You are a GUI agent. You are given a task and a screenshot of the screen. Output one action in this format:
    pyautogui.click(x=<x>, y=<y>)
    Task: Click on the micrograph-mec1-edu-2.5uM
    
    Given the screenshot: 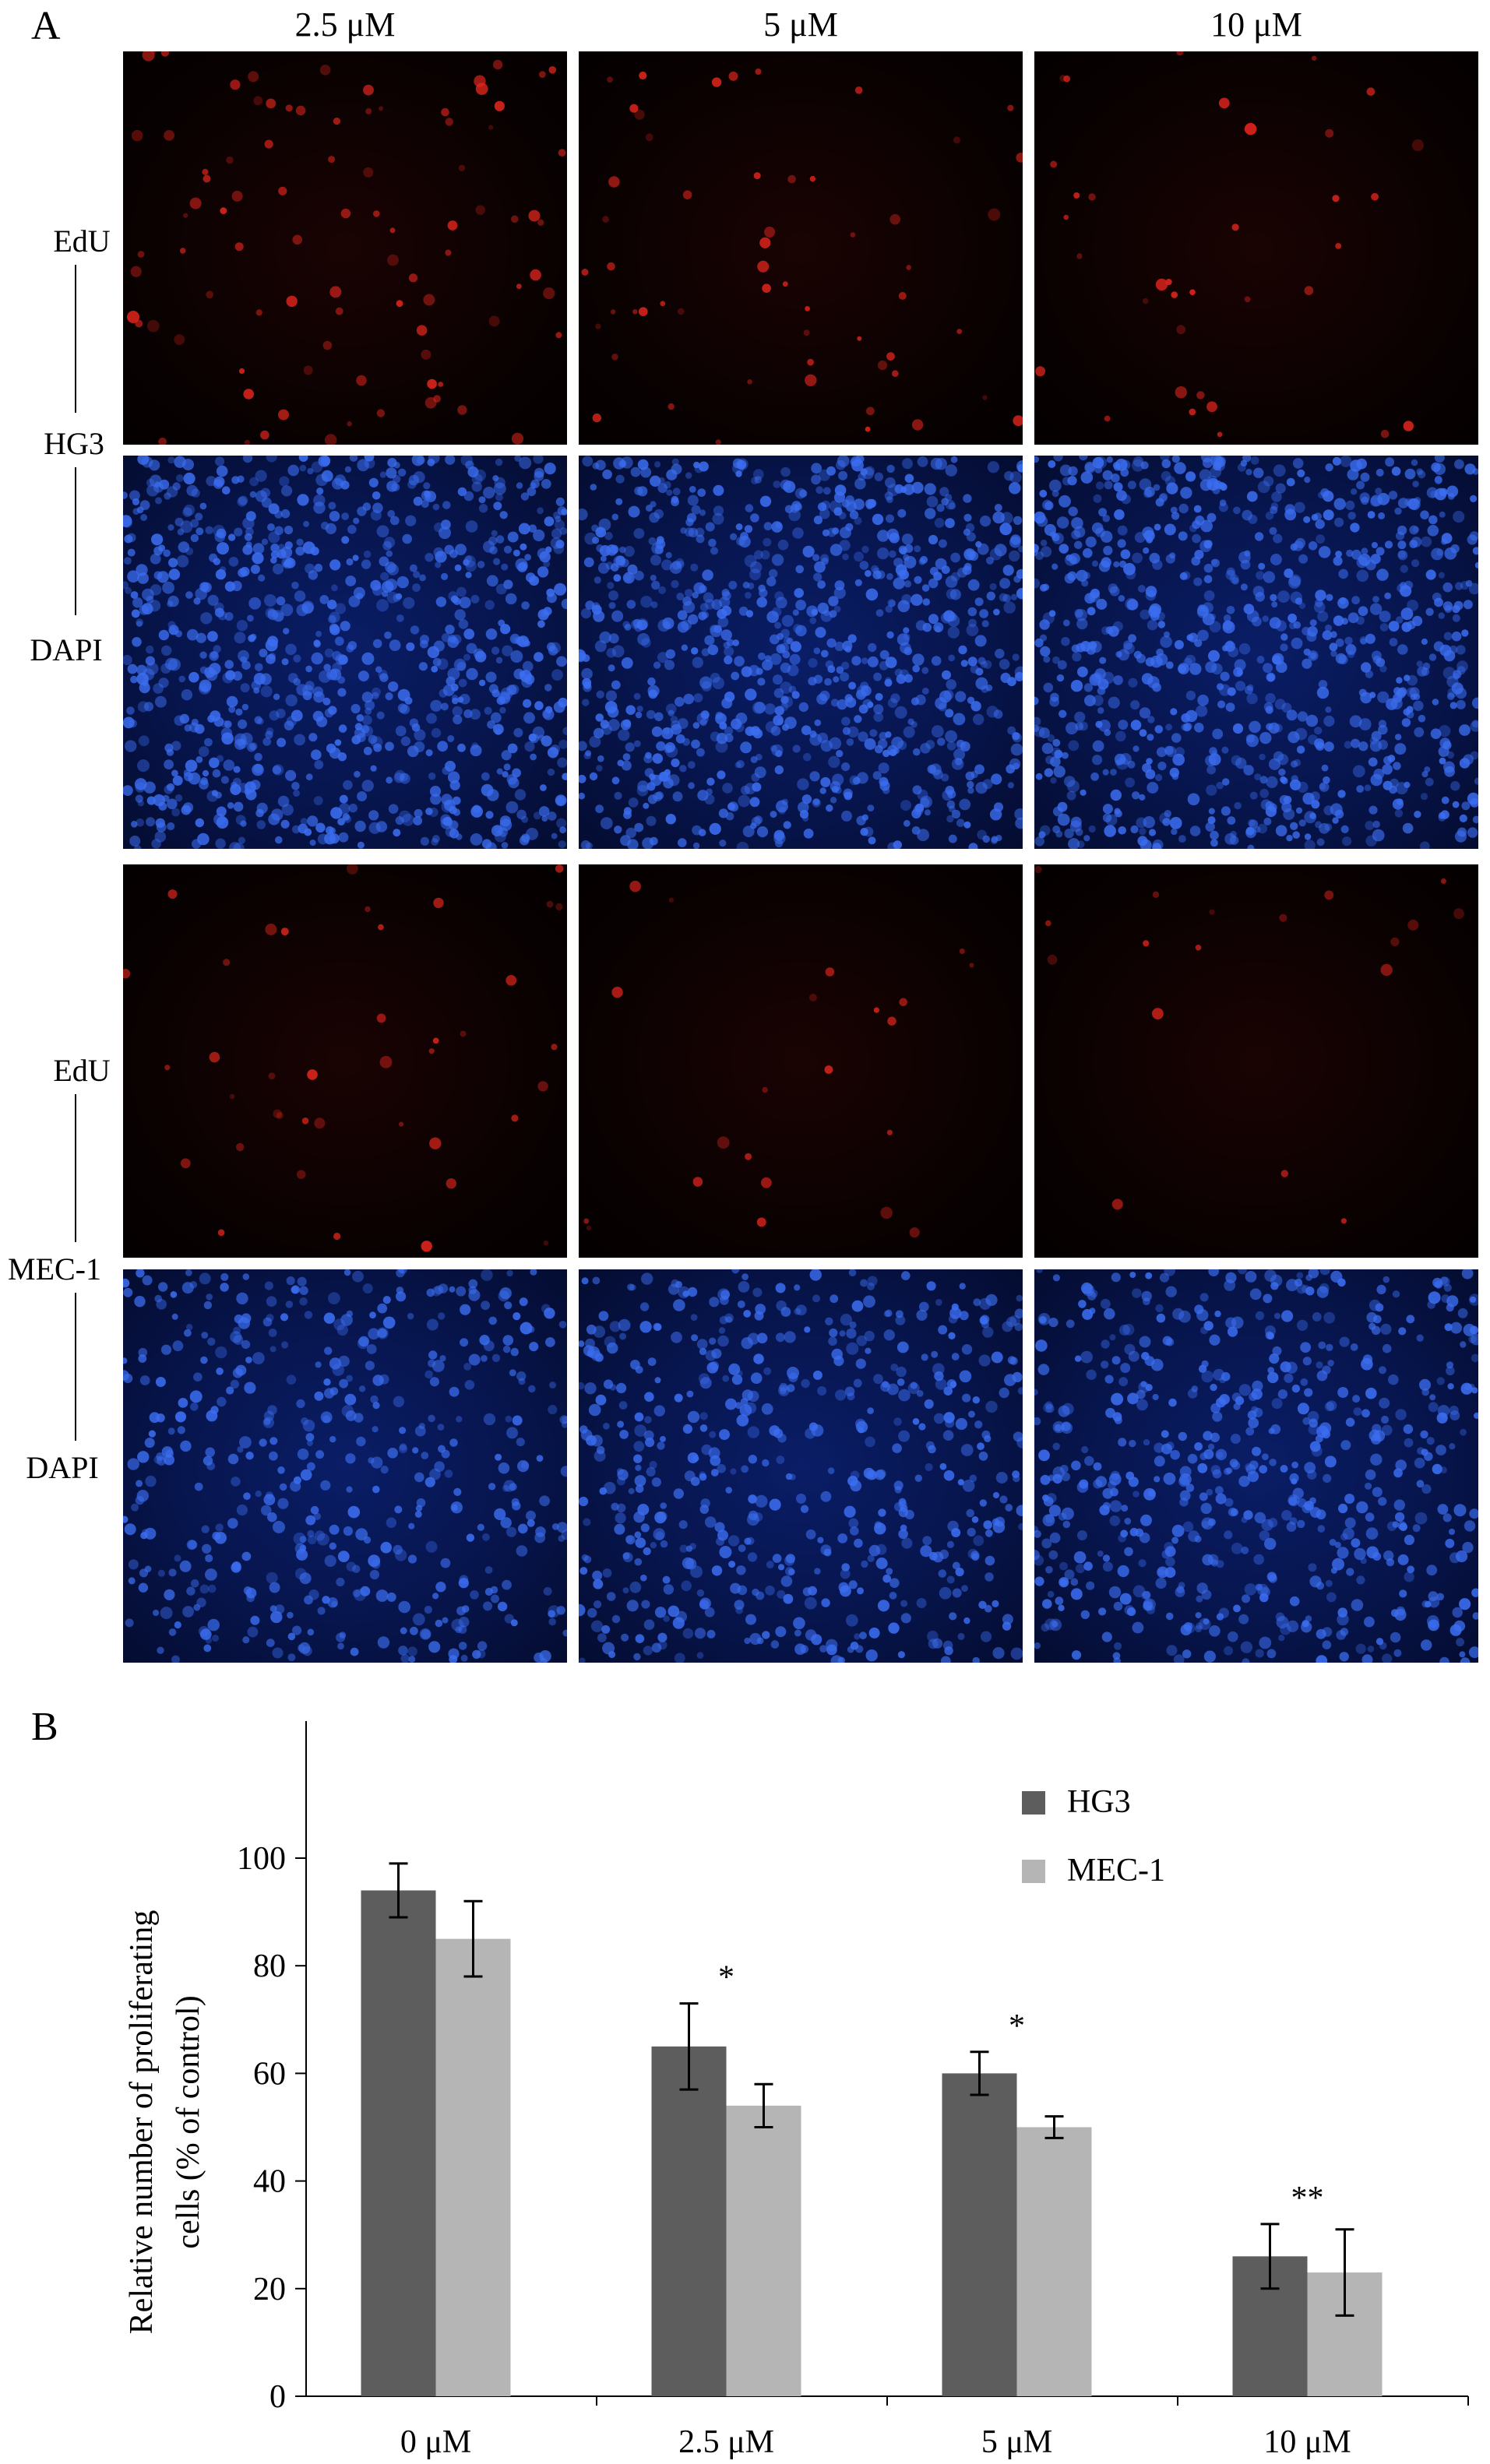 What is the action you would take?
    pyautogui.click(x=345, y=1061)
    